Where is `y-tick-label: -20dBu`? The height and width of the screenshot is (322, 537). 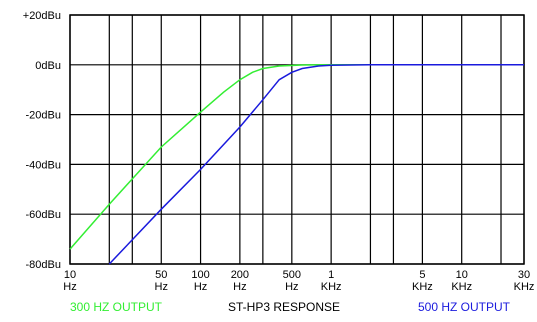 y-tick-label: -20dBu is located at coordinates (43, 116).